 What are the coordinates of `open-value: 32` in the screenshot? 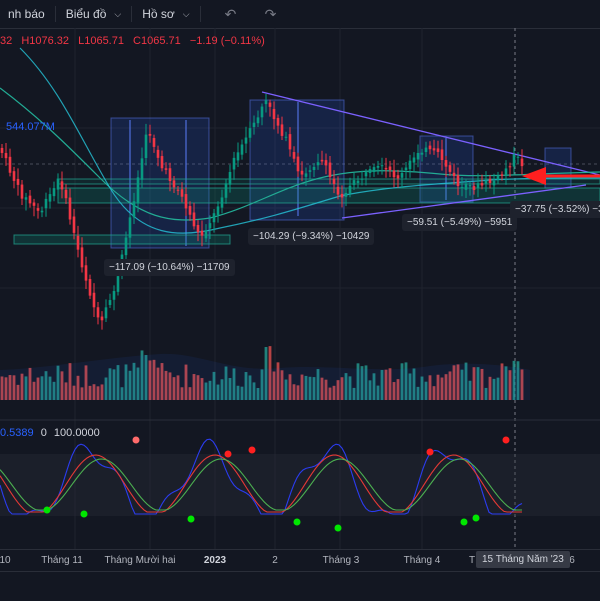 It's located at (6, 41).